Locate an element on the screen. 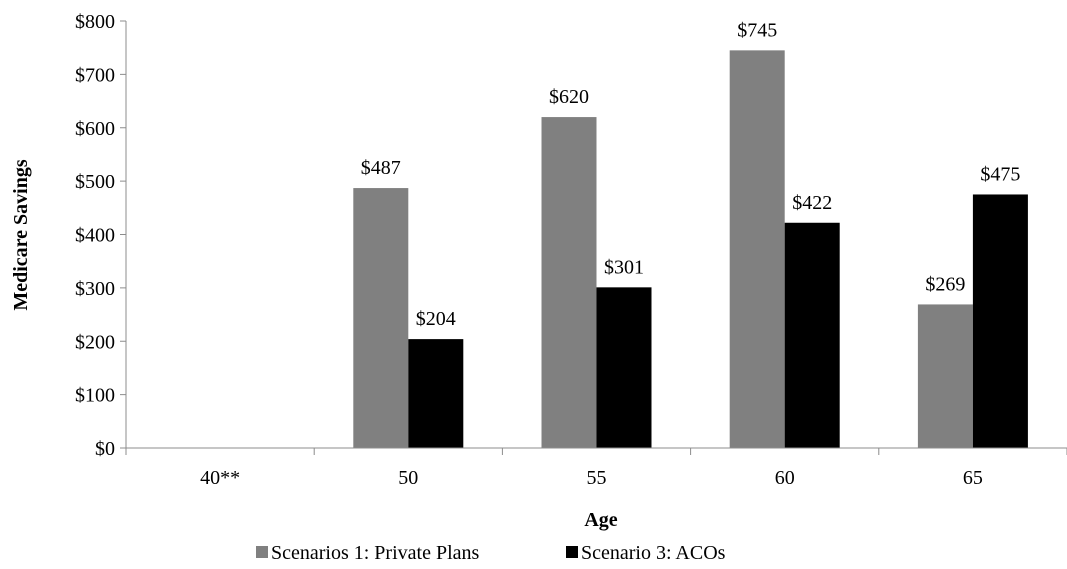 The width and height of the screenshot is (1067, 569). data-label: $475 is located at coordinates (1000, 174).